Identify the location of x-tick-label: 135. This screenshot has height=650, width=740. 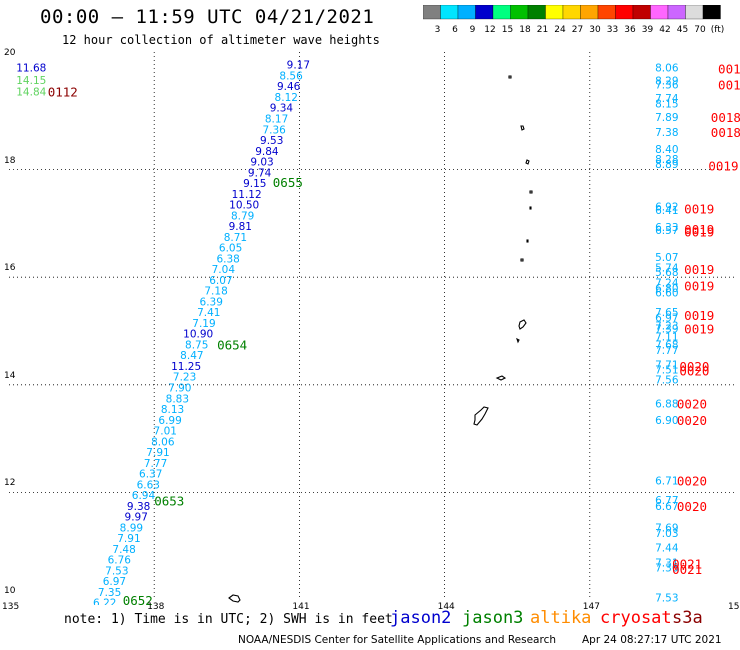
(11, 607).